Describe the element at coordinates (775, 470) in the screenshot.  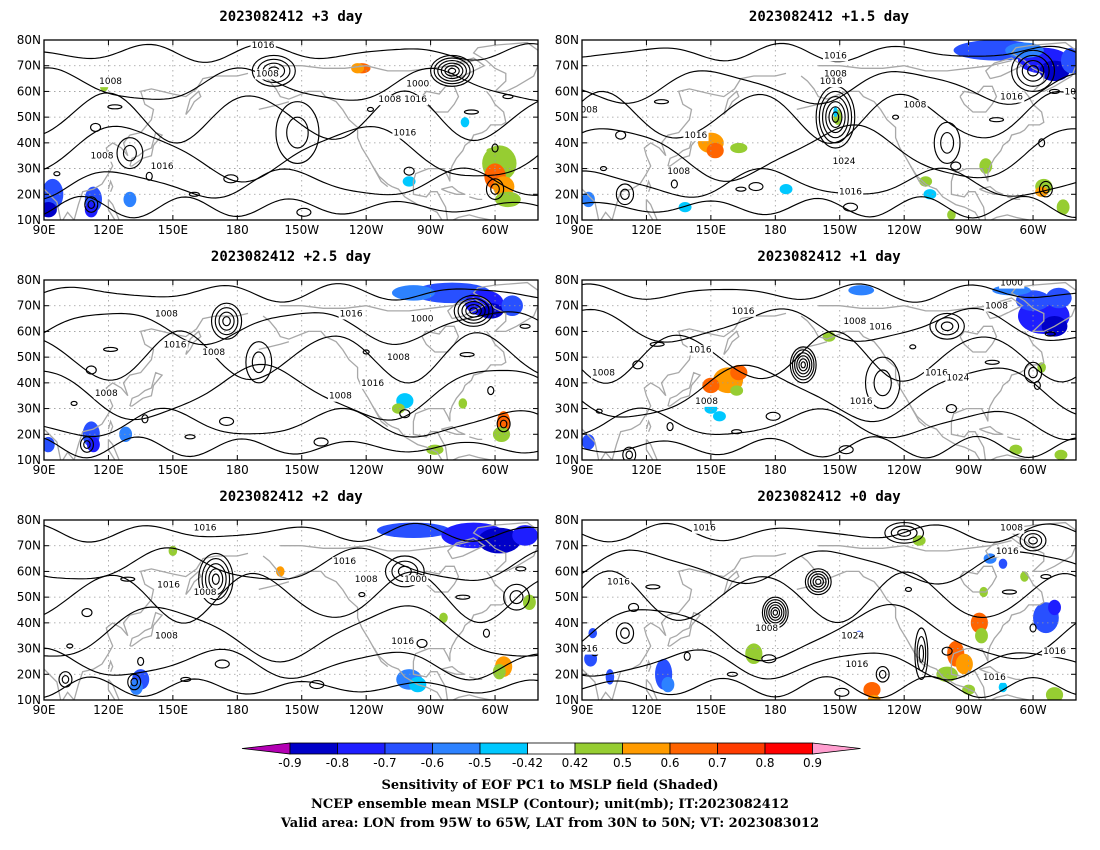
I see `lon-tick-label: 180` at that location.